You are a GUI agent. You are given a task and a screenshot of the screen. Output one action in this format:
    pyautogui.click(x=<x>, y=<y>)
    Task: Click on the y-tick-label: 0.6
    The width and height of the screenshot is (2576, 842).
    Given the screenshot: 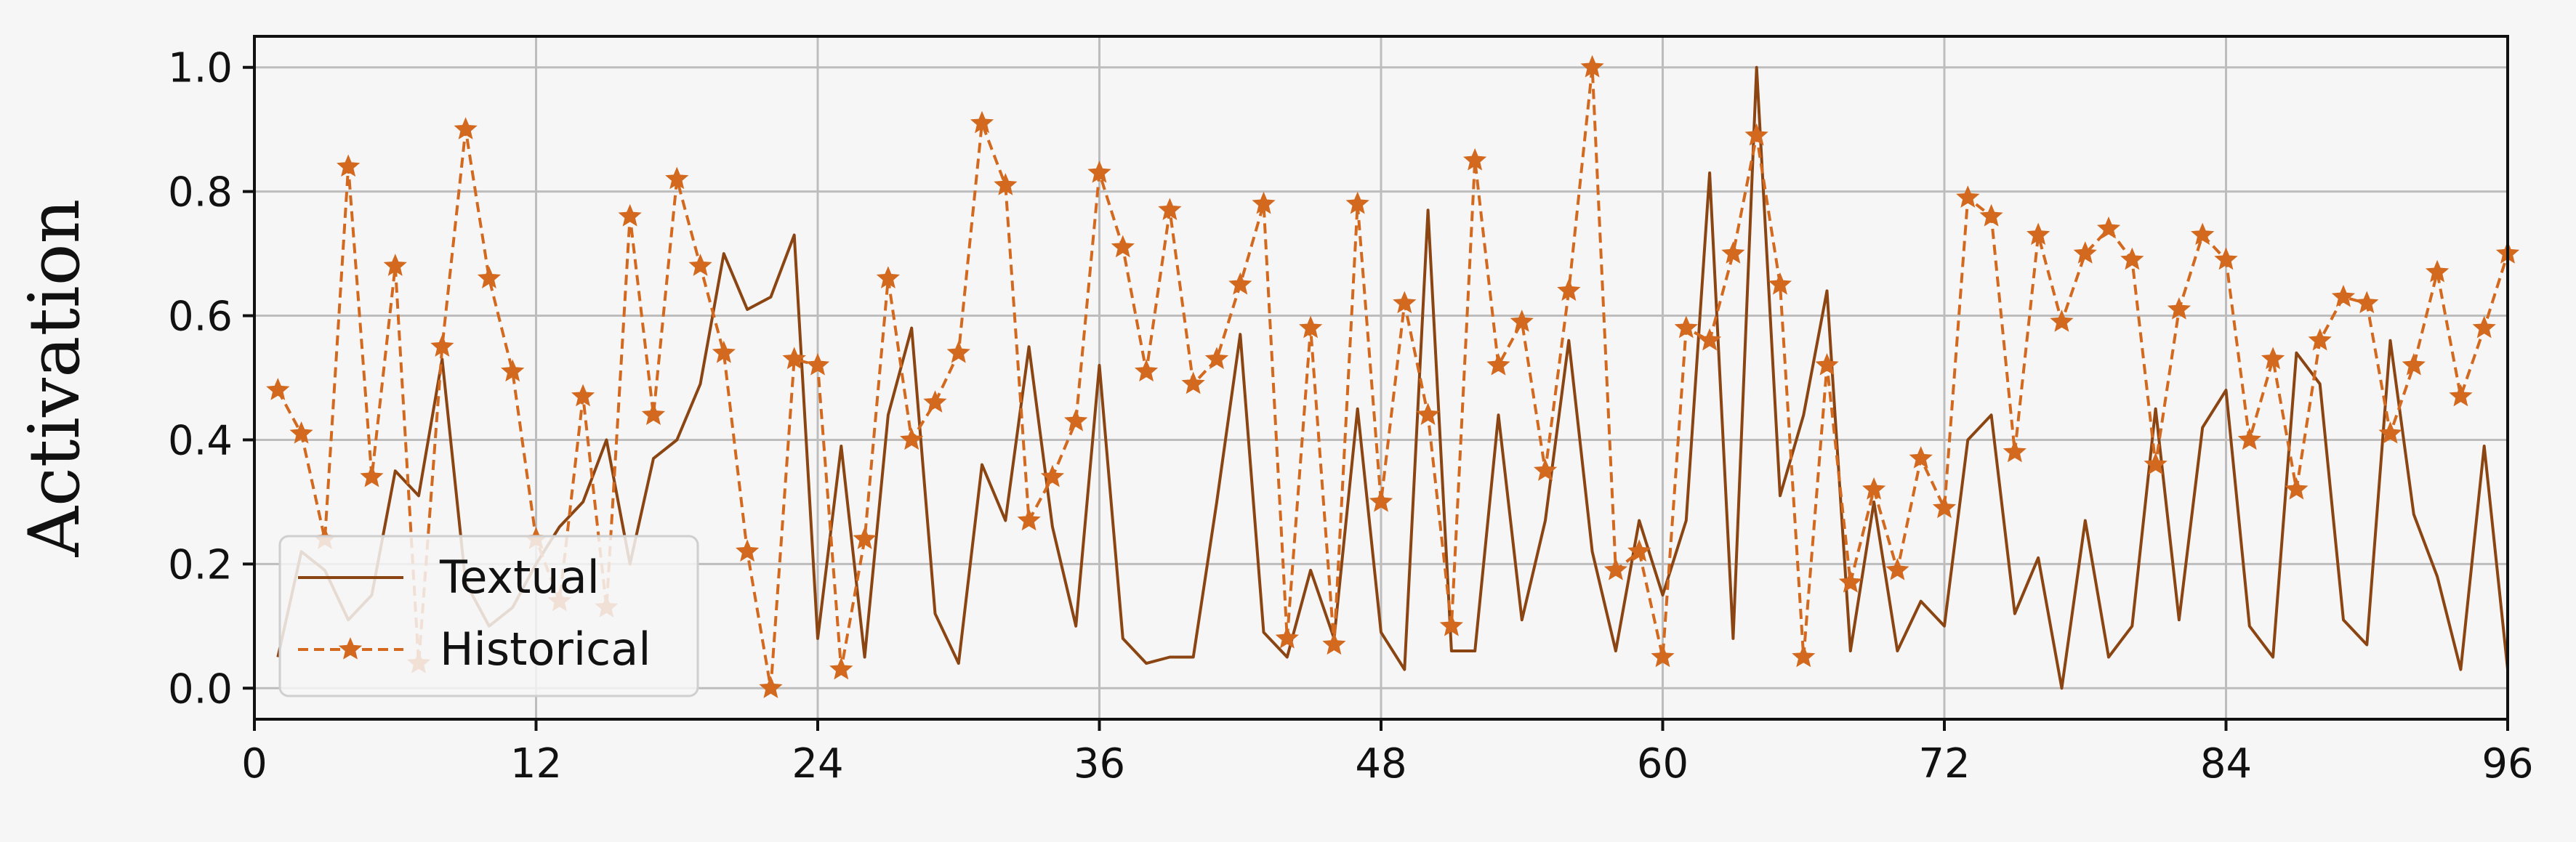 What is the action you would take?
    pyautogui.click(x=200, y=317)
    